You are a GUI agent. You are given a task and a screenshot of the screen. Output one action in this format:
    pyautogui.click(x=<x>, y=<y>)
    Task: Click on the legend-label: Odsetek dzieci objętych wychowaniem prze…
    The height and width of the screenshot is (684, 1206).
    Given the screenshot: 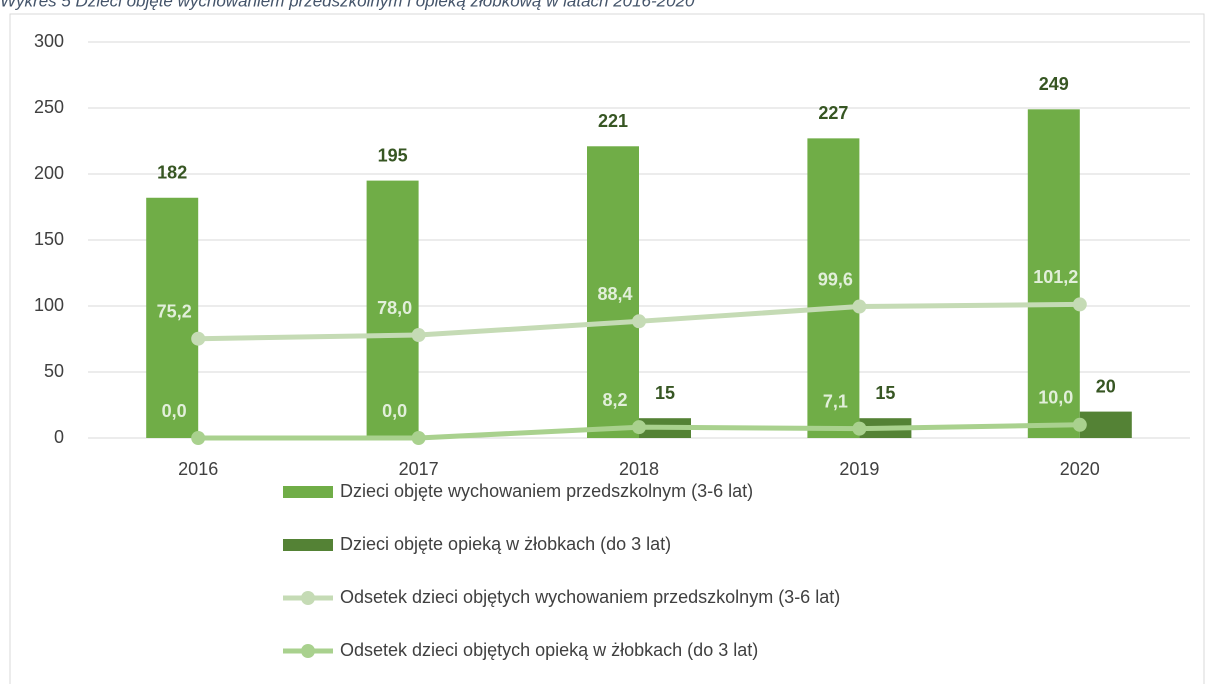 What is the action you would take?
    pyautogui.click(x=590, y=597)
    